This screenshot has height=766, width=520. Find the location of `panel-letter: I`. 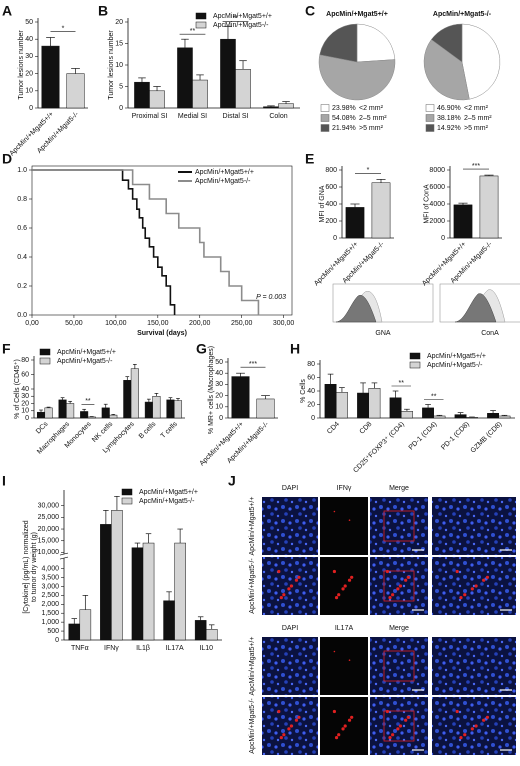

panel-letter: I is located at coordinates (4, 481).